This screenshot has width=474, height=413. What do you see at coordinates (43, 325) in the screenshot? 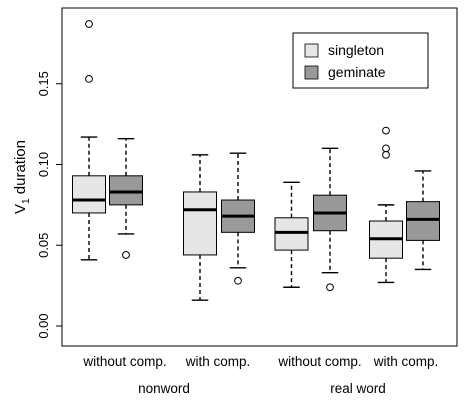
I see `y-tick-label: 0.00` at bounding box center [43, 325].